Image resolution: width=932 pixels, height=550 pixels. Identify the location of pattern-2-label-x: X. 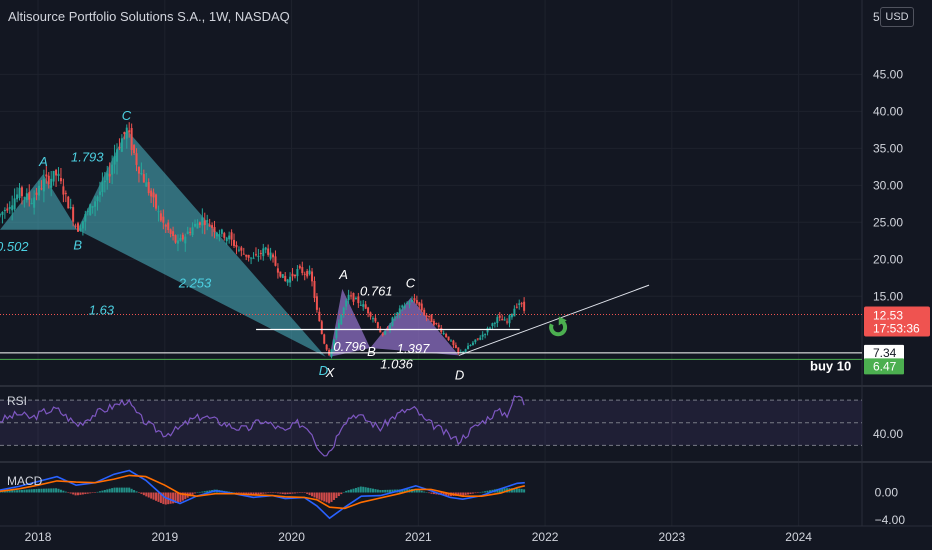
(330, 372).